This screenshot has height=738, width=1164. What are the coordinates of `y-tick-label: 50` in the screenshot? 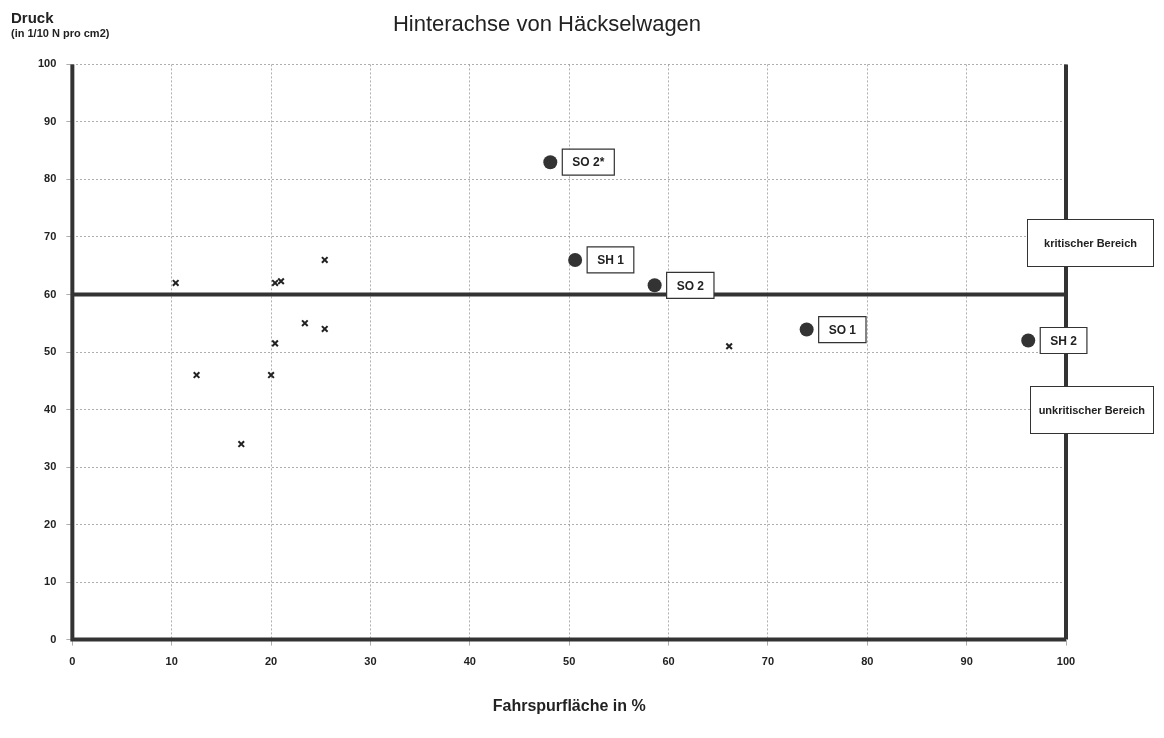 It's located at (50, 351).